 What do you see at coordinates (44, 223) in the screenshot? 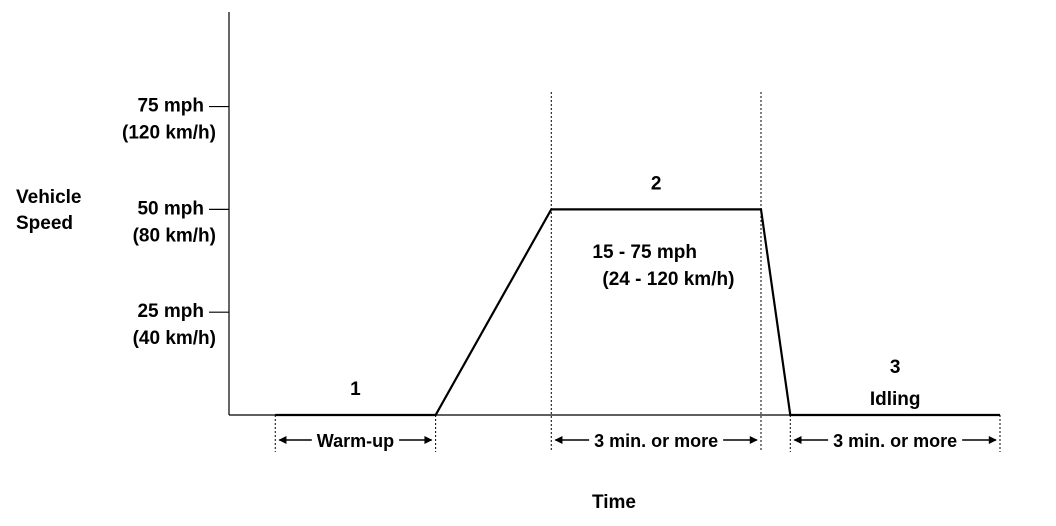
I see `y-axis-label-line-2: Speed` at bounding box center [44, 223].